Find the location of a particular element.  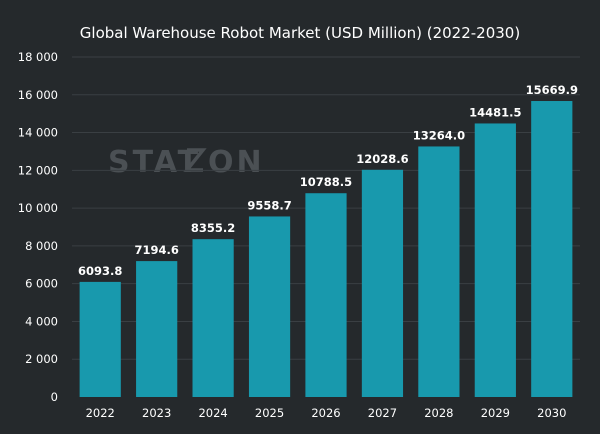

x-tick-label-2030: 2030 is located at coordinates (551, 413).